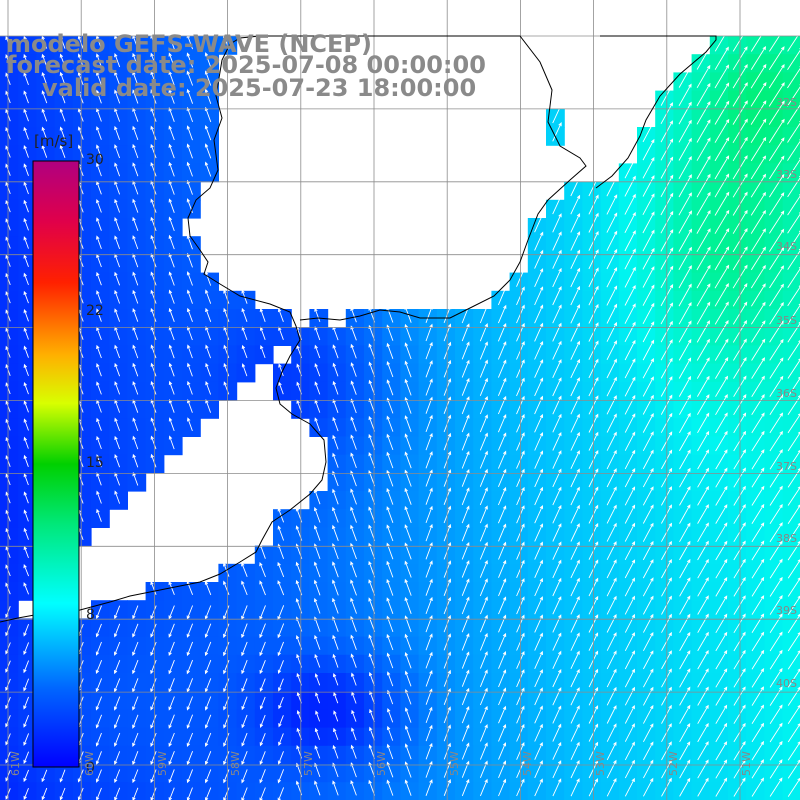 Image resolution: width=800 pixels, height=800 pixels. Describe the element at coordinates (308, 763) in the screenshot. I see `lon-label: 57W` at that location.